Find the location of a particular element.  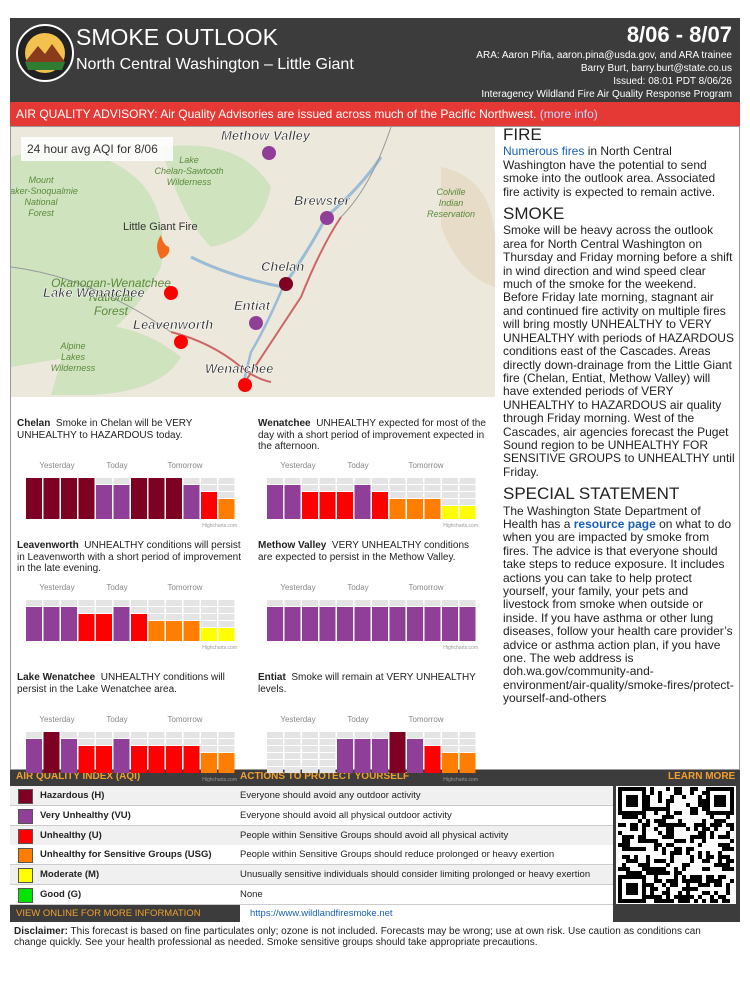

map-caption: 24 hour avg AQI for 8/06 is located at coordinates (92, 149).